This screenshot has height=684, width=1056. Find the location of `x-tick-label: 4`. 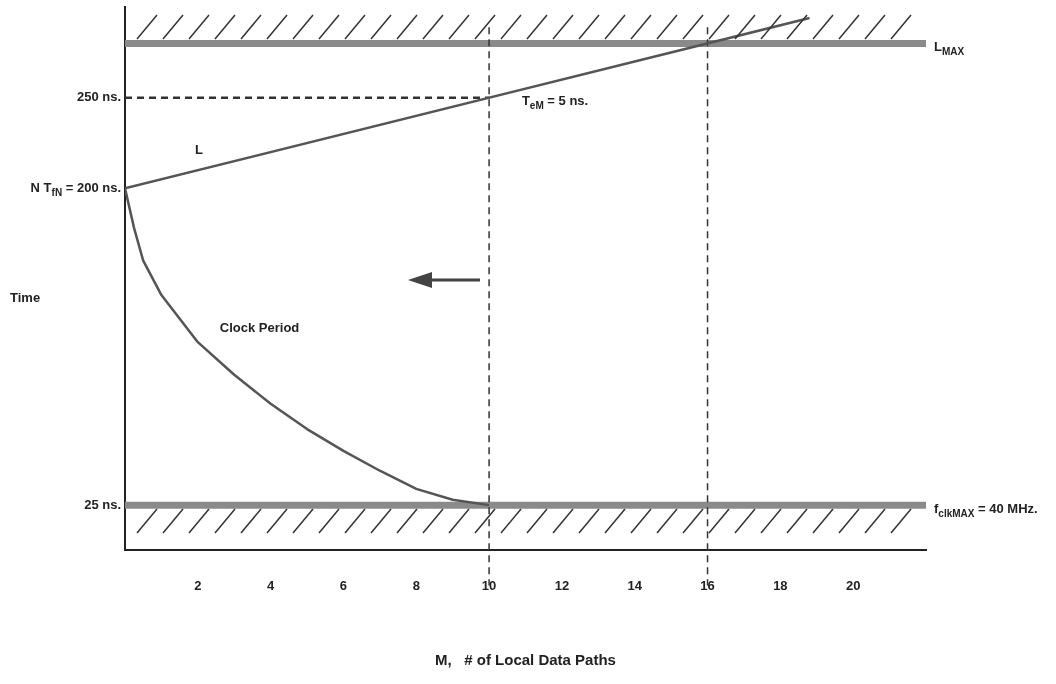

x-tick-label: 4 is located at coordinates (271, 585).